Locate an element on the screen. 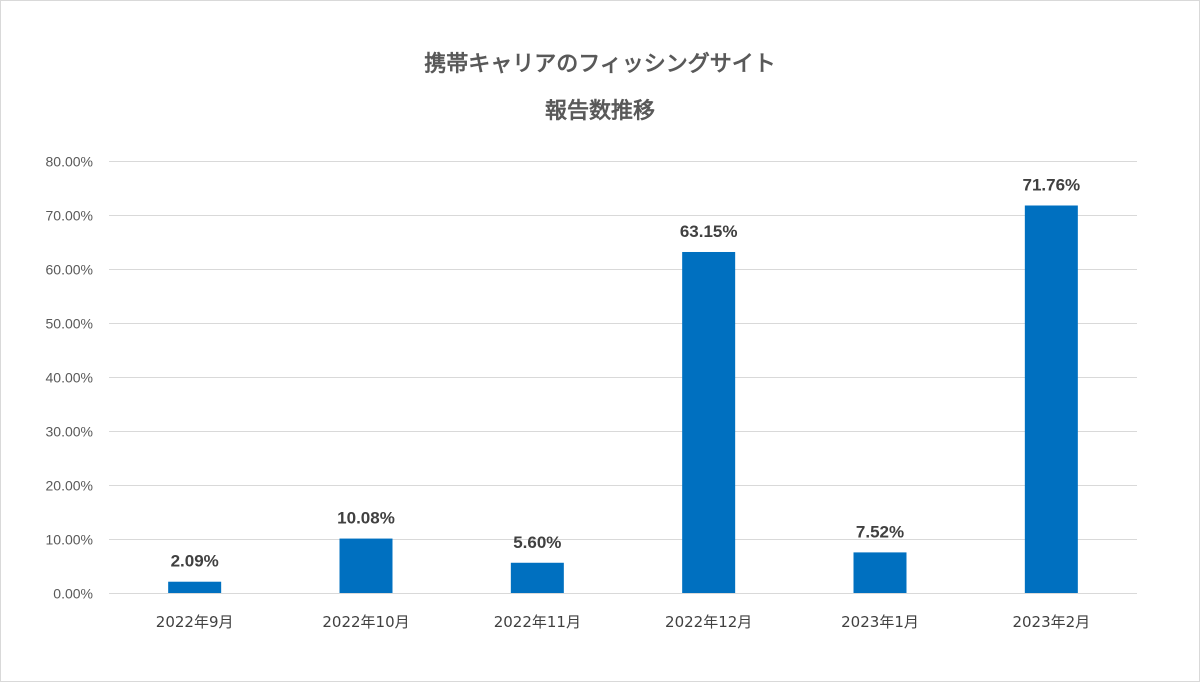  x-tick-label-2: 2022年10月 is located at coordinates (365, 622).